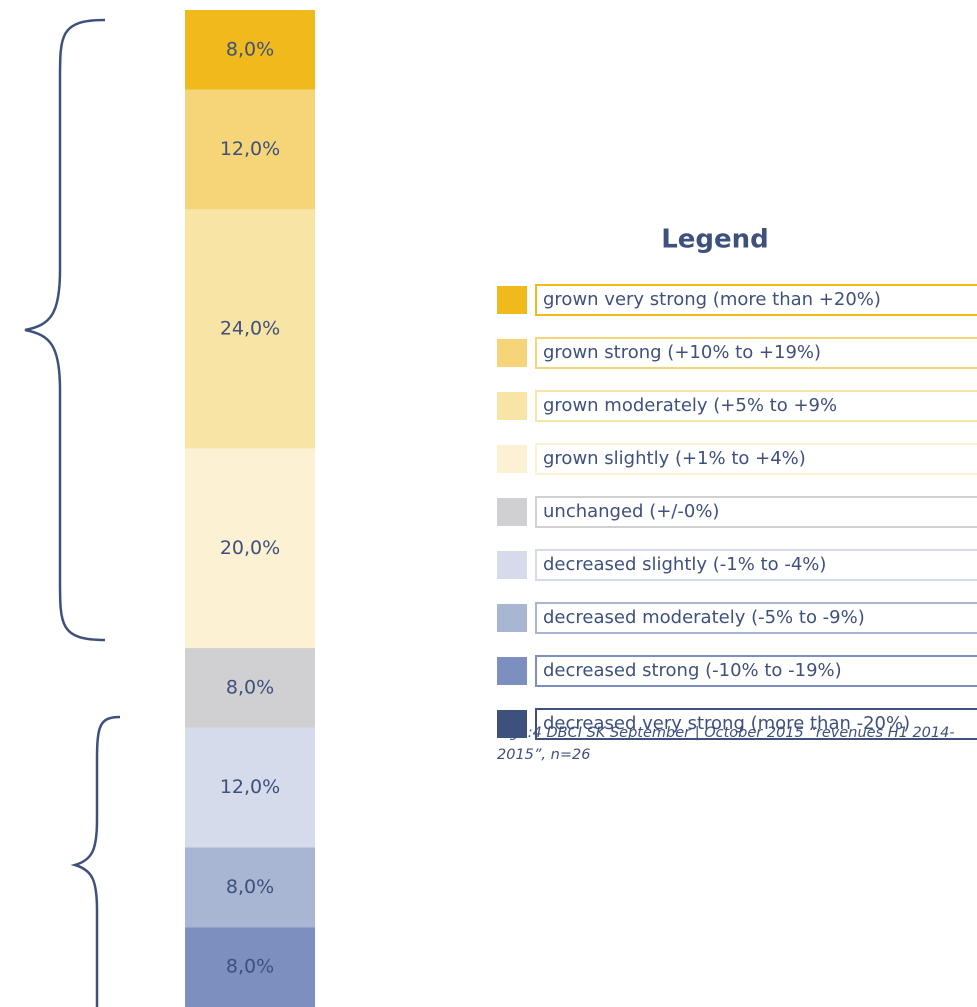 The height and width of the screenshot is (1007, 977). What do you see at coordinates (692, 670) in the screenshot?
I see `legend-label: decreased strong (-10% to -19%)` at bounding box center [692, 670].